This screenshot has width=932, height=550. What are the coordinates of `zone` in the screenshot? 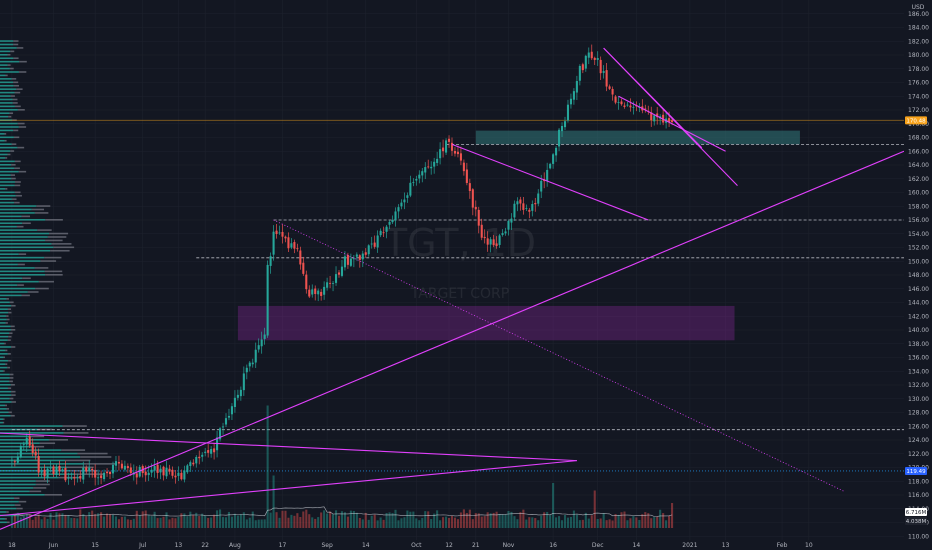 It's located at (637, 137).